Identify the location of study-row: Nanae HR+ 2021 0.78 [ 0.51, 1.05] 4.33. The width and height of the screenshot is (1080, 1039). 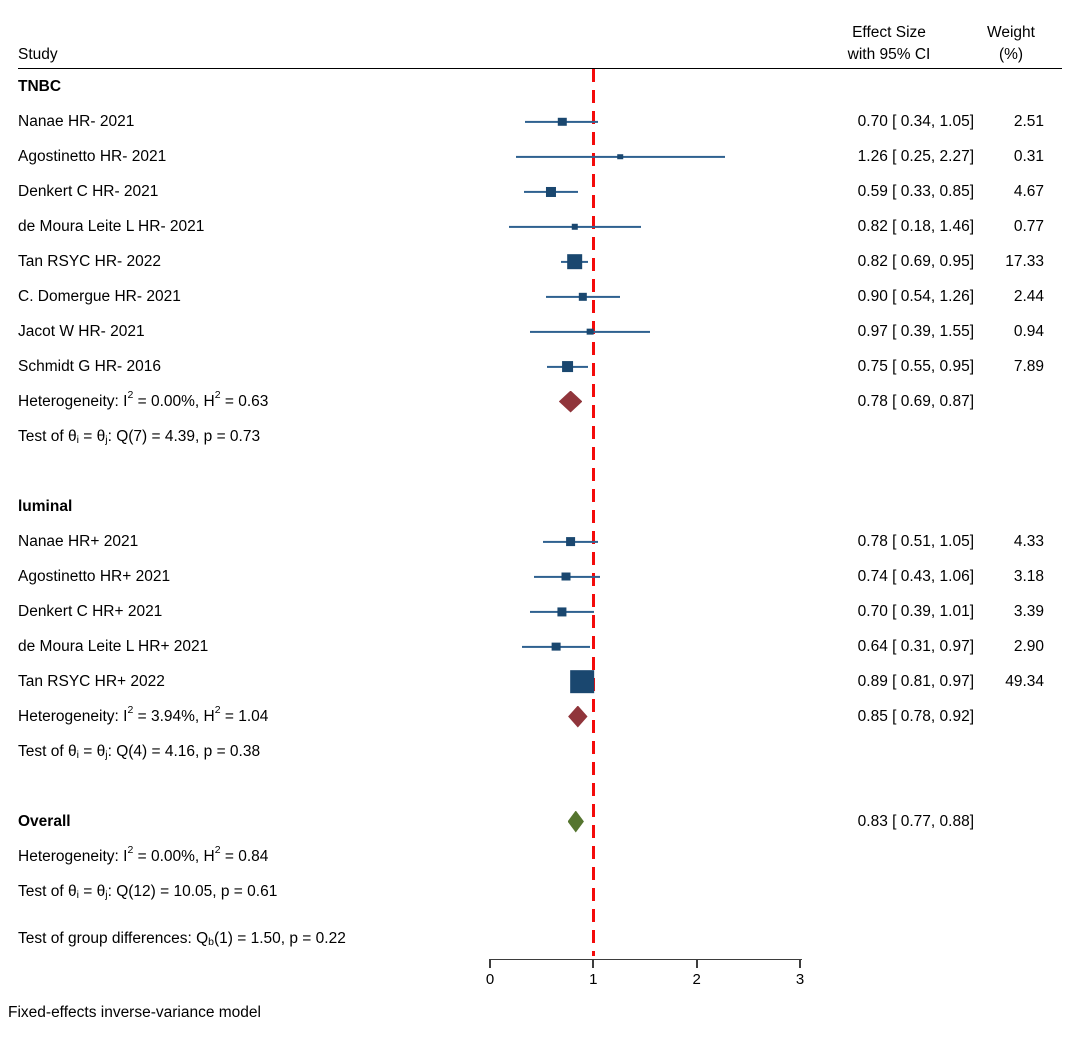
(540, 541).